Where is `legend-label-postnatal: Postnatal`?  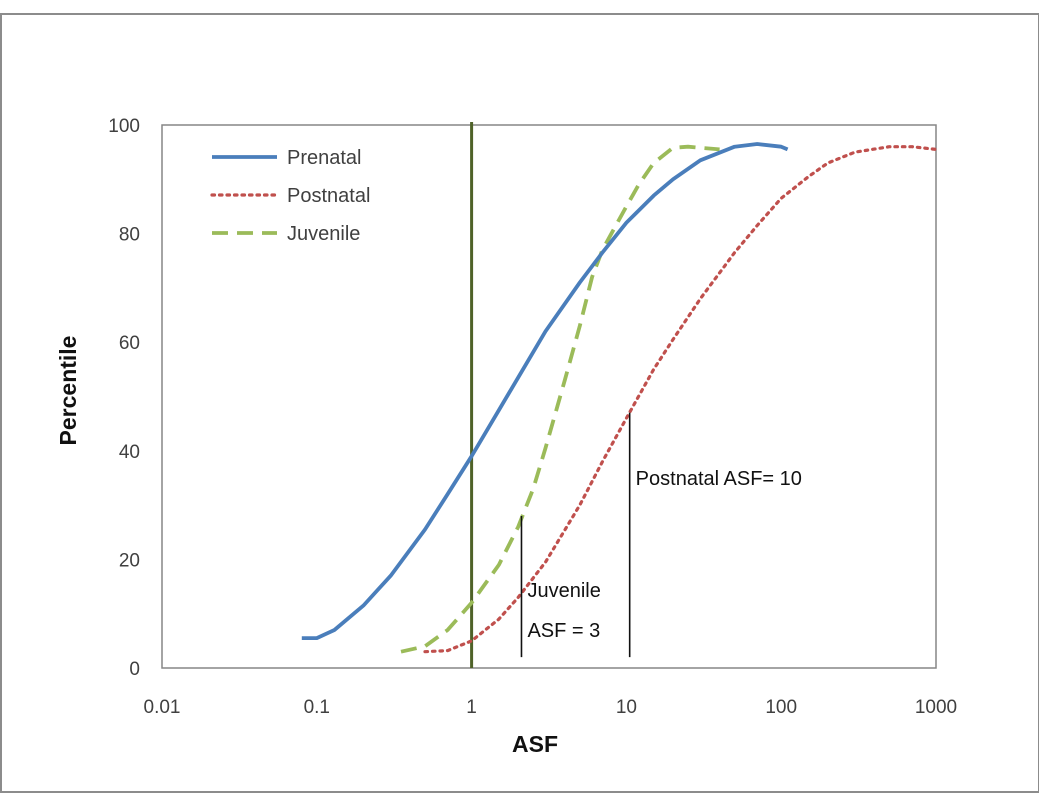 legend-label-postnatal: Postnatal is located at coordinates (328, 196).